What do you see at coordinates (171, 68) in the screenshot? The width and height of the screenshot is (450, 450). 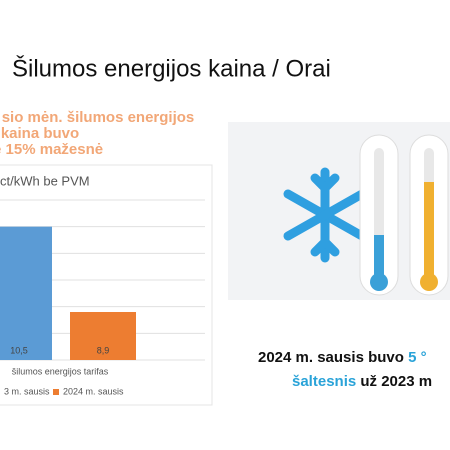 I see `slide-title: Šilumos energijos kaina / Orai` at bounding box center [171, 68].